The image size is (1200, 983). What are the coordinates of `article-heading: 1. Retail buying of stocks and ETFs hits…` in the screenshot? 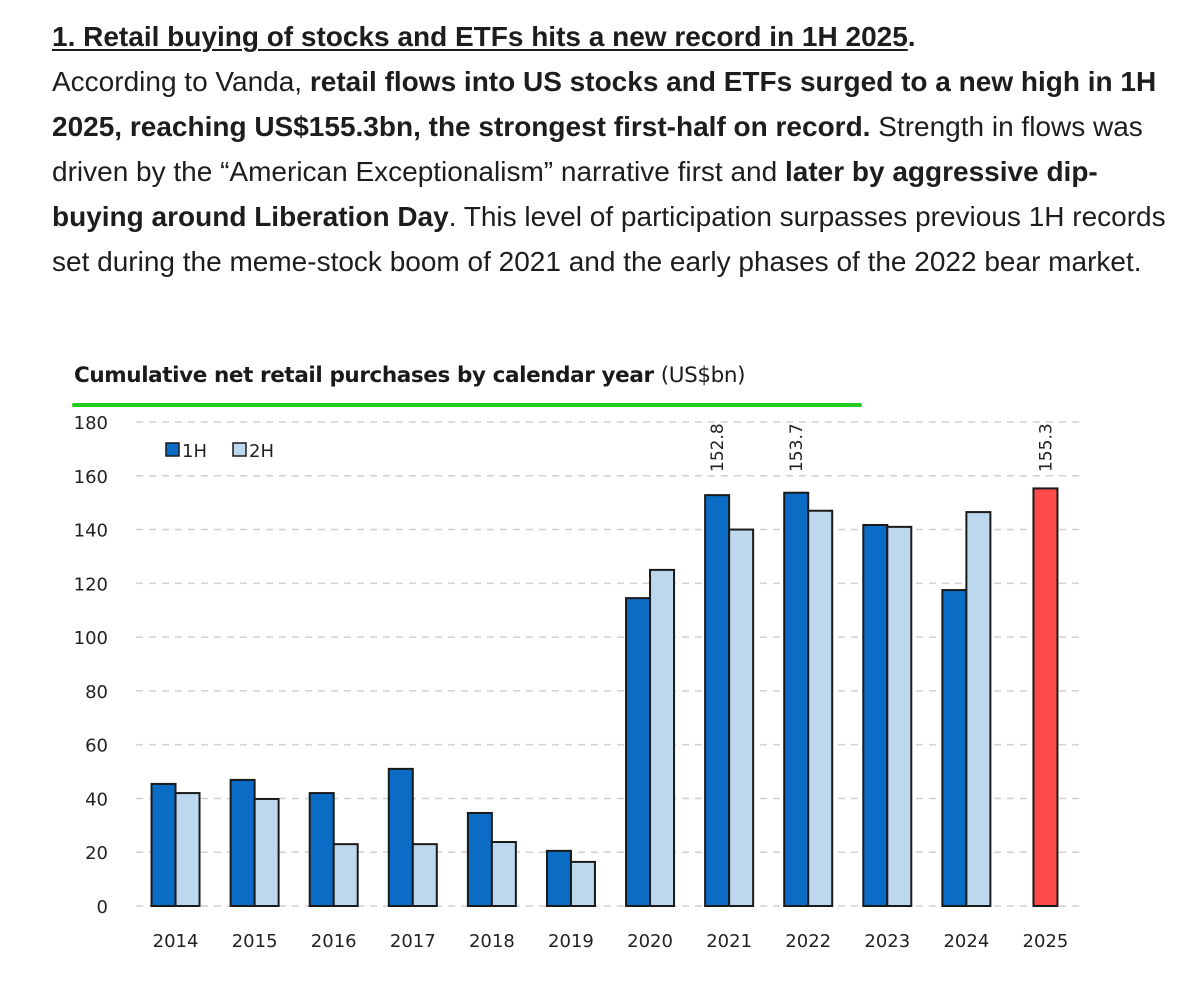 It's located at (484, 36).